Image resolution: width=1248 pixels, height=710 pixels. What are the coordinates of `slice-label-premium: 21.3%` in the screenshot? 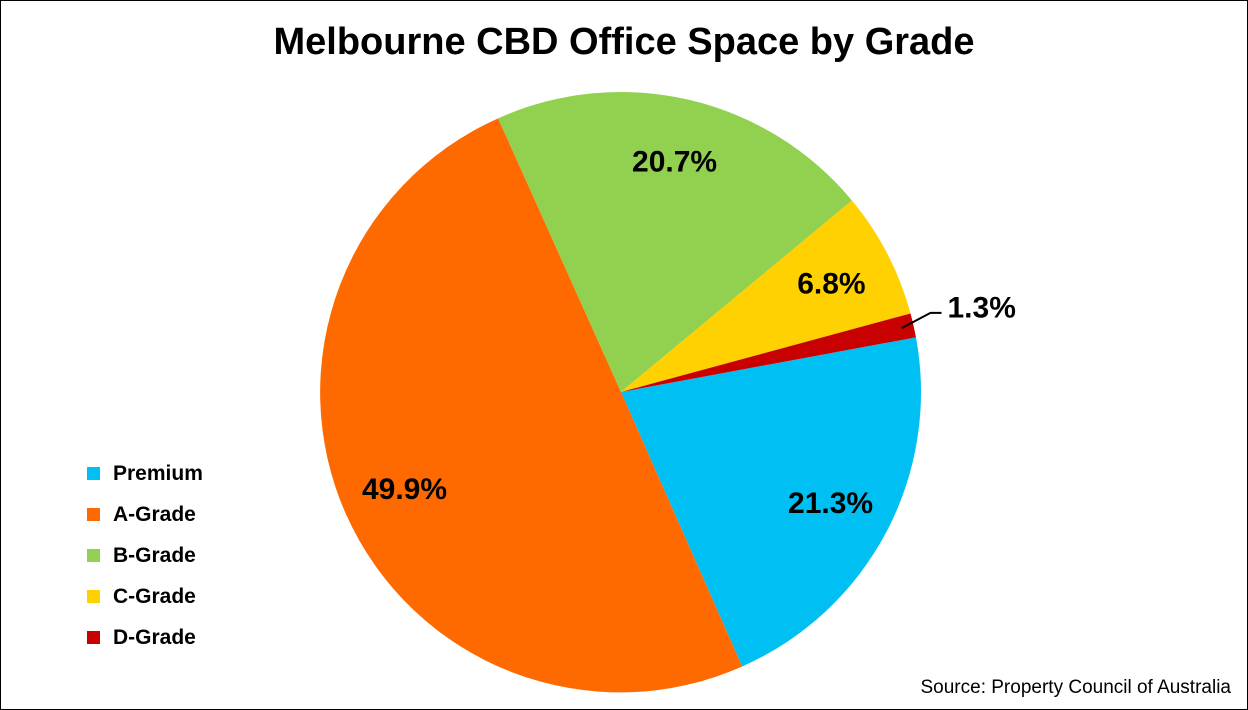 It's located at (830, 503).